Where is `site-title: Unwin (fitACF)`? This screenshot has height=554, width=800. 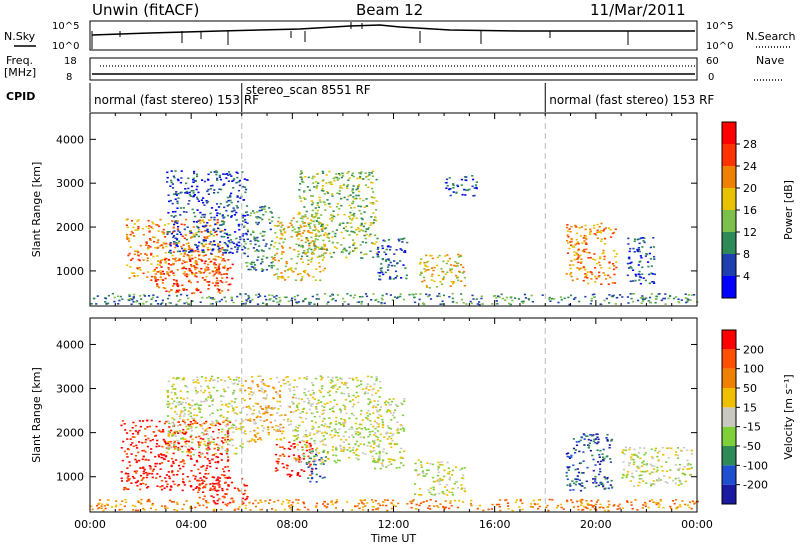
site-title: Unwin (fitACF) is located at coordinates (145, 10).